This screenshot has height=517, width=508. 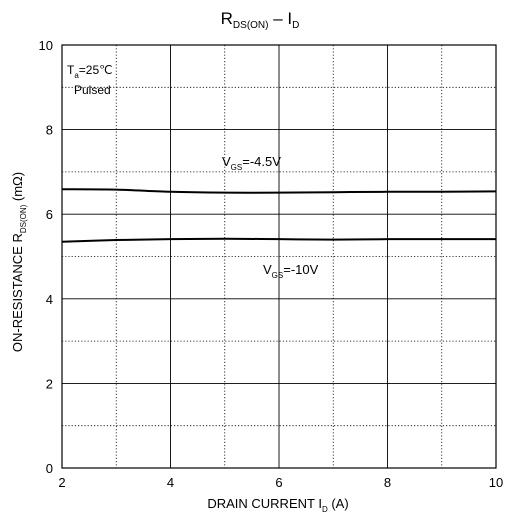 What do you see at coordinates (49, 214) in the screenshot?
I see `y-tick-label: 6` at bounding box center [49, 214].